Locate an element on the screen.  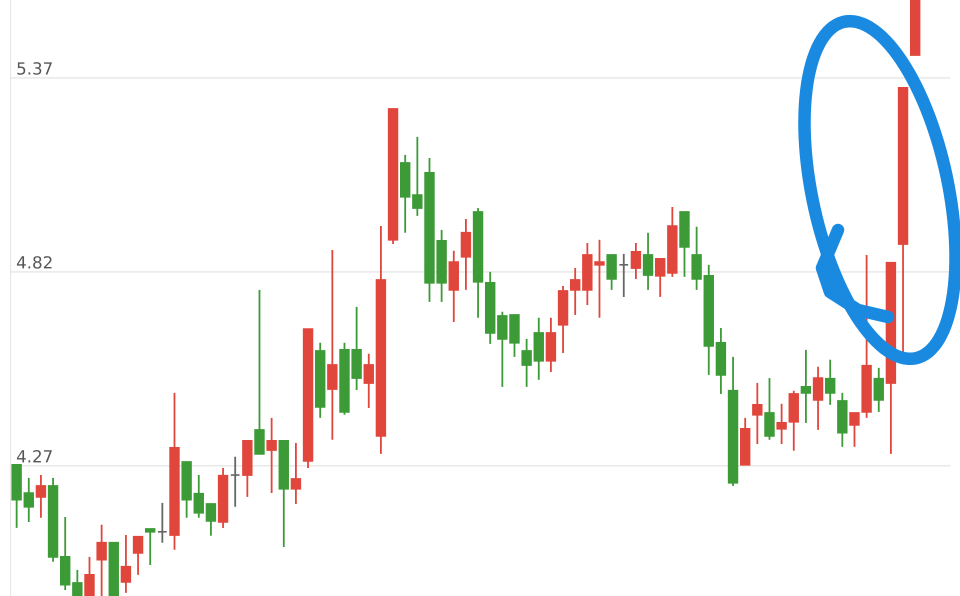
y-tick-label: 4.82 is located at coordinates (34, 262).